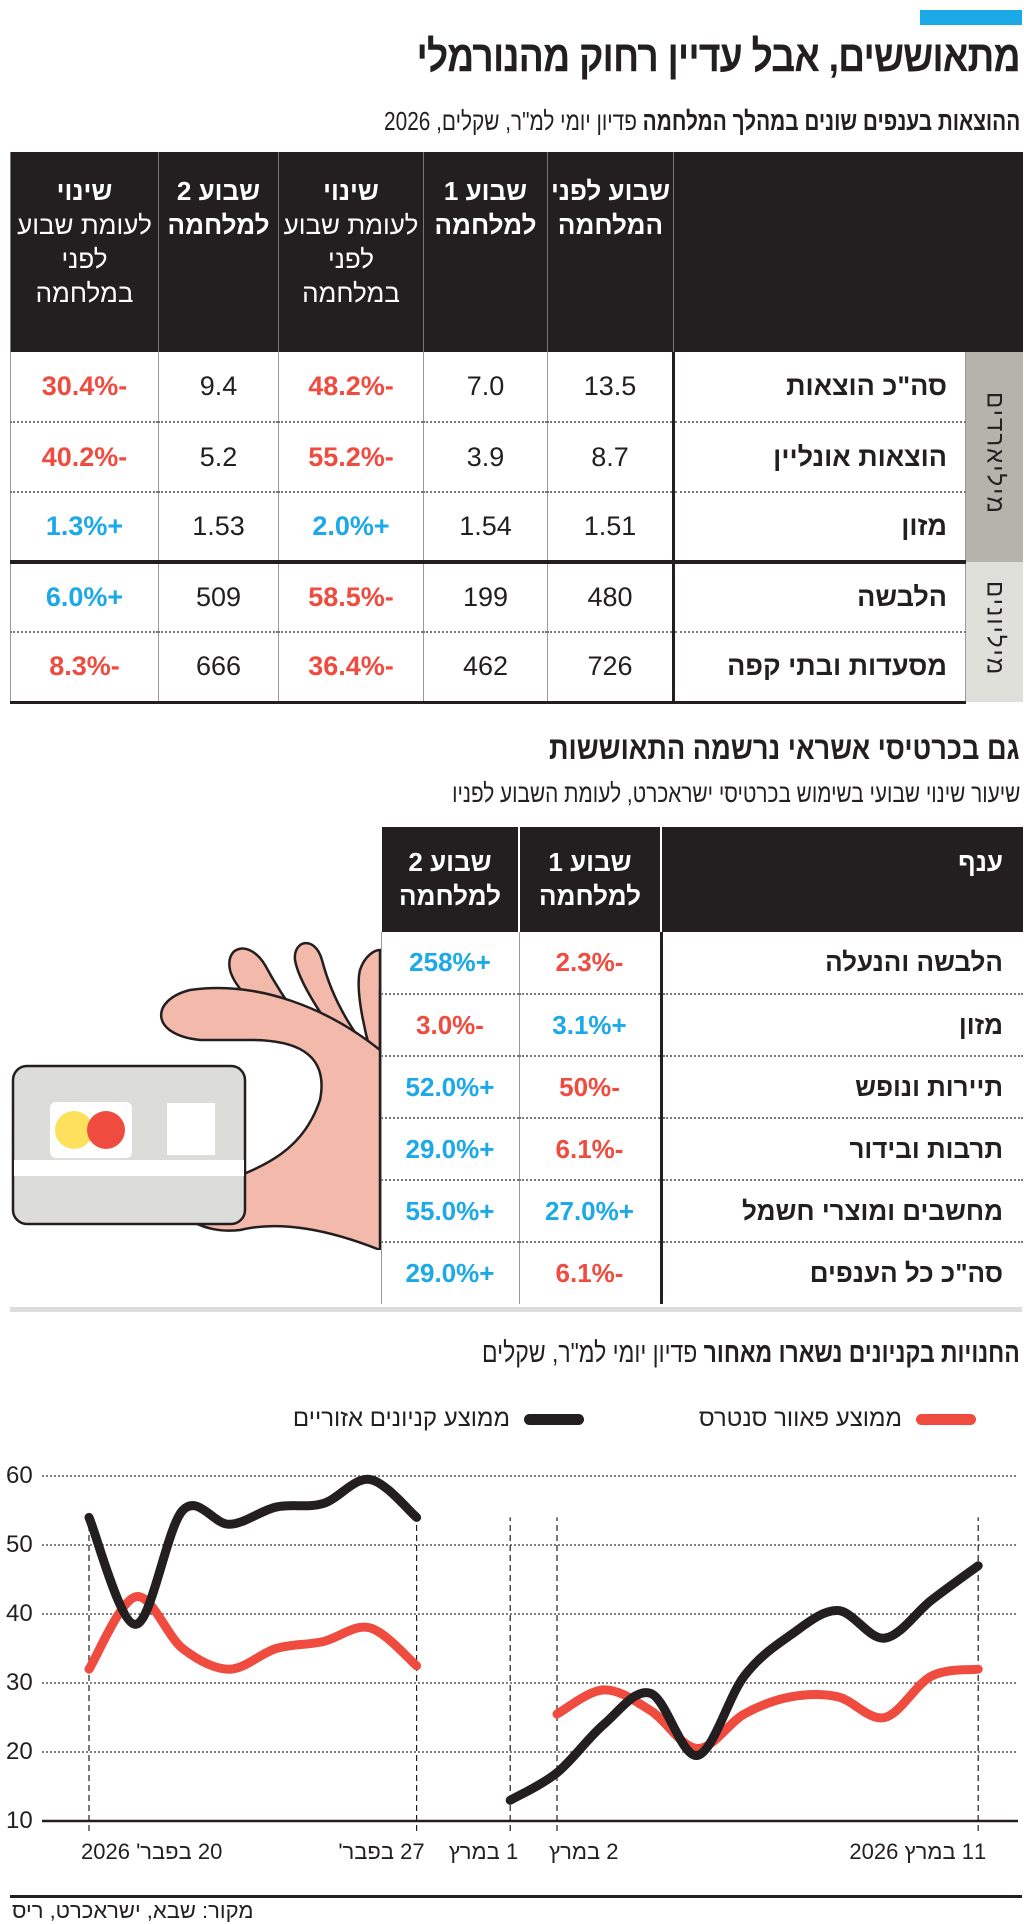  Describe the element at coordinates (351, 457) in the screenshot. I see `cell-ch1: -55.2%` at that location.